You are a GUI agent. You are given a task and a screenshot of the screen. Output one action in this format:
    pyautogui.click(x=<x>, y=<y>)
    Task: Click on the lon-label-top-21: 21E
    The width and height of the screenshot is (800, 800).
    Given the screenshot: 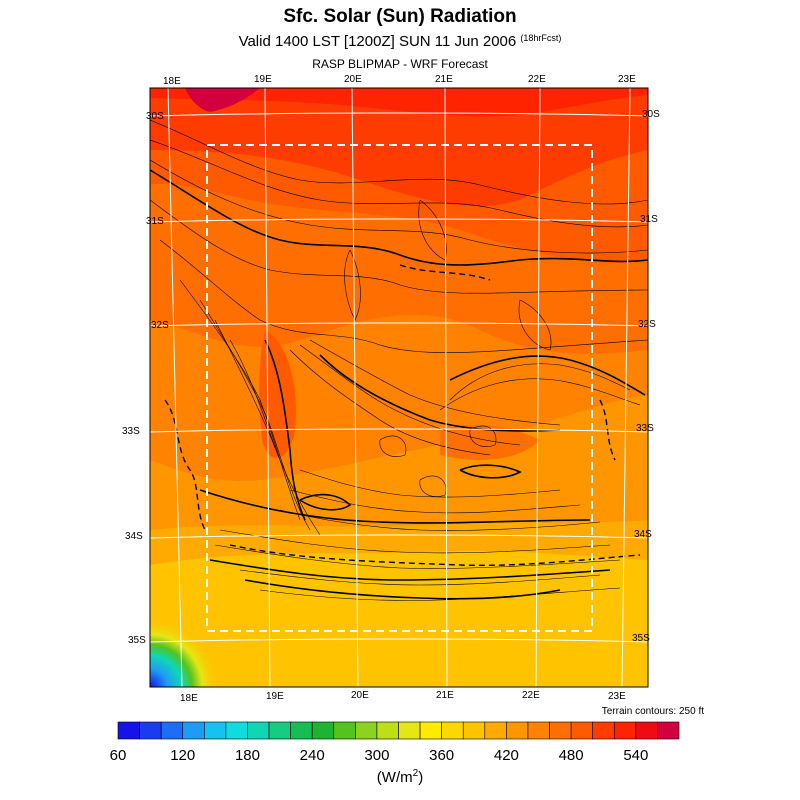 What is the action you would take?
    pyautogui.click(x=444, y=79)
    